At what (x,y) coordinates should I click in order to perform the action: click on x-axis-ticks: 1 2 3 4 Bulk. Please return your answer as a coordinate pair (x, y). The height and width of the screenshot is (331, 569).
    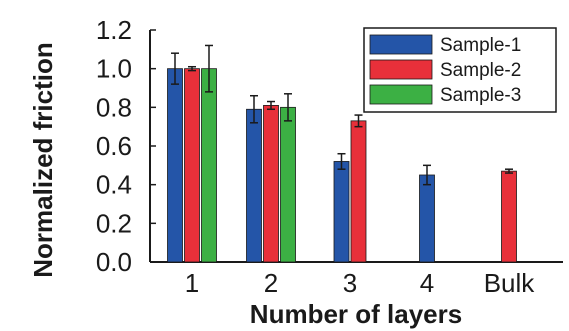
    Looking at the image, I should click on (360, 283).